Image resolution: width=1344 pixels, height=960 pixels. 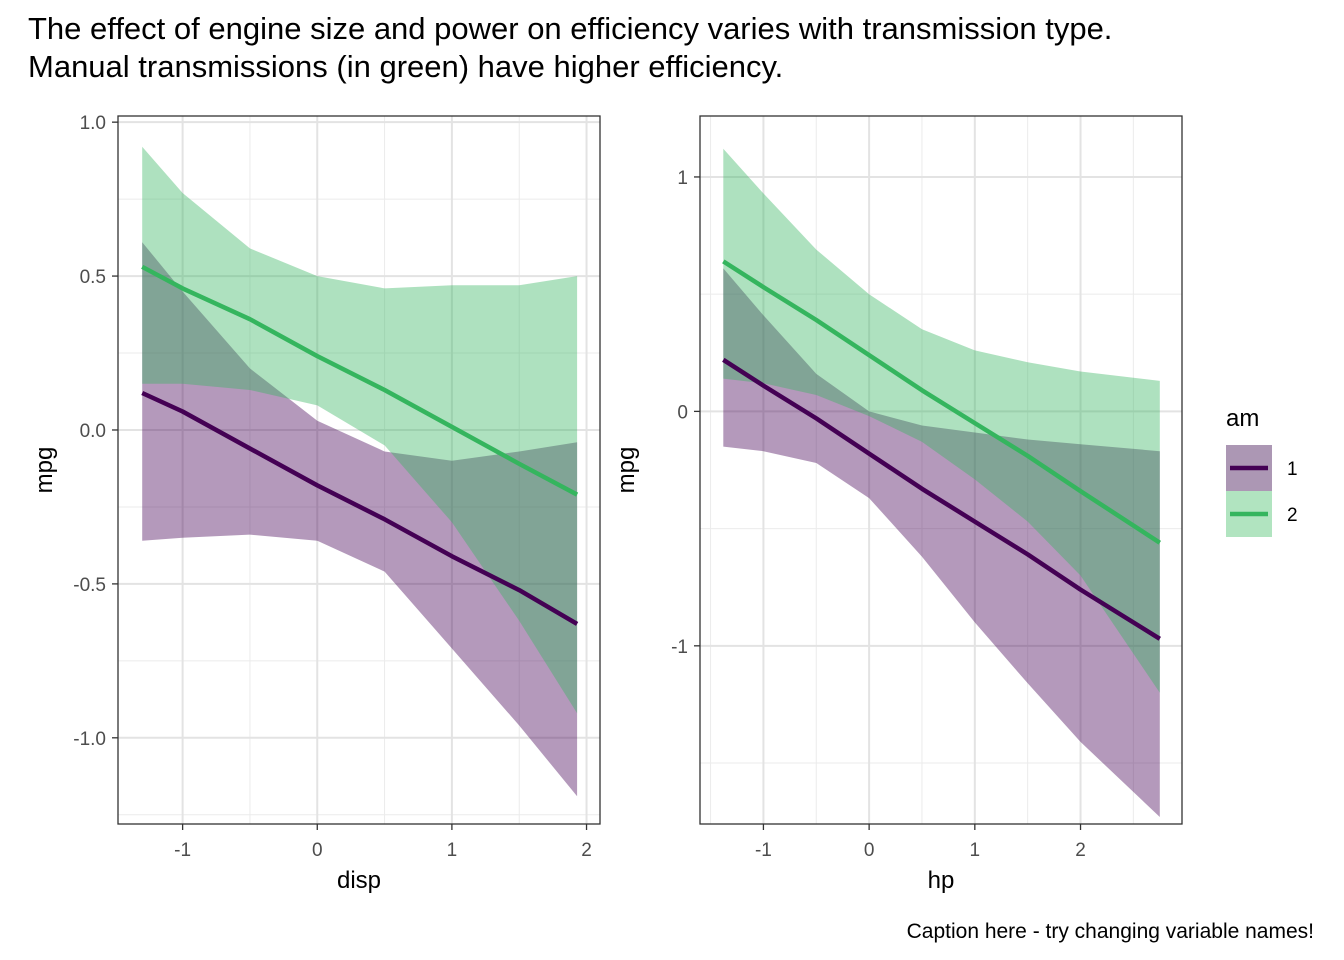 What do you see at coordinates (941, 880) in the screenshot?
I see `x-axis-title: hp` at bounding box center [941, 880].